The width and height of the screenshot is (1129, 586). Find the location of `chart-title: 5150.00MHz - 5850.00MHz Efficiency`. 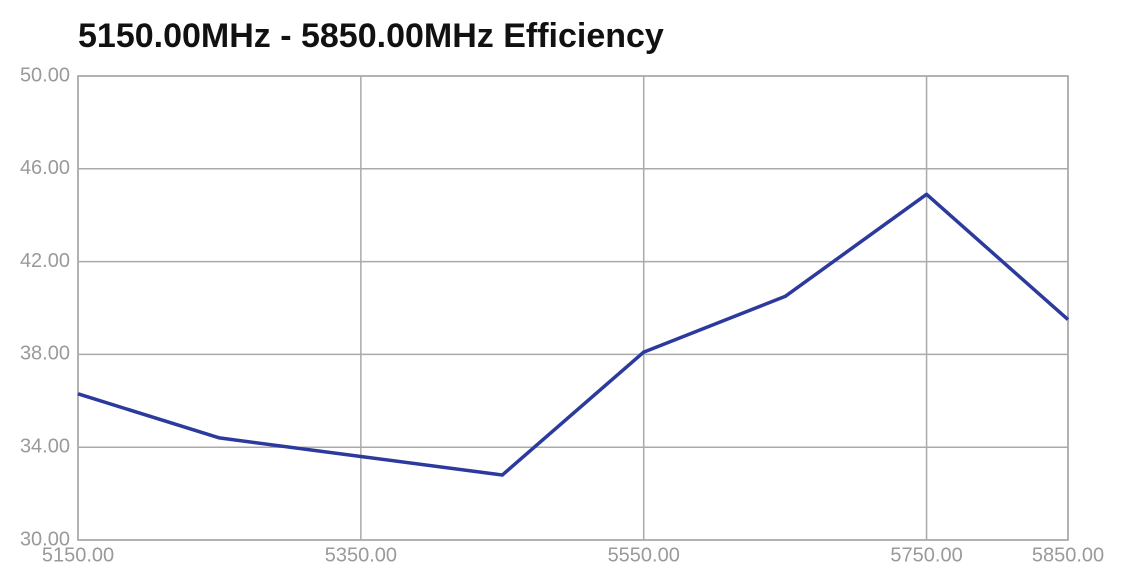

chart-title: 5150.00MHz - 5850.00MHz Efficiency is located at coordinates (371, 36).